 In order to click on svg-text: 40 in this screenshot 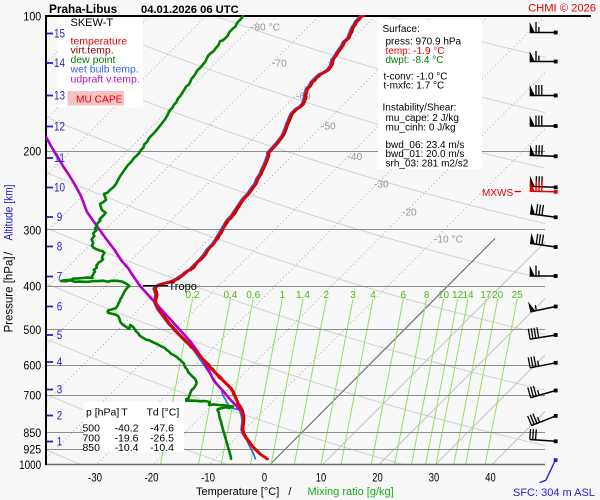, I will do `click(490, 478)`.